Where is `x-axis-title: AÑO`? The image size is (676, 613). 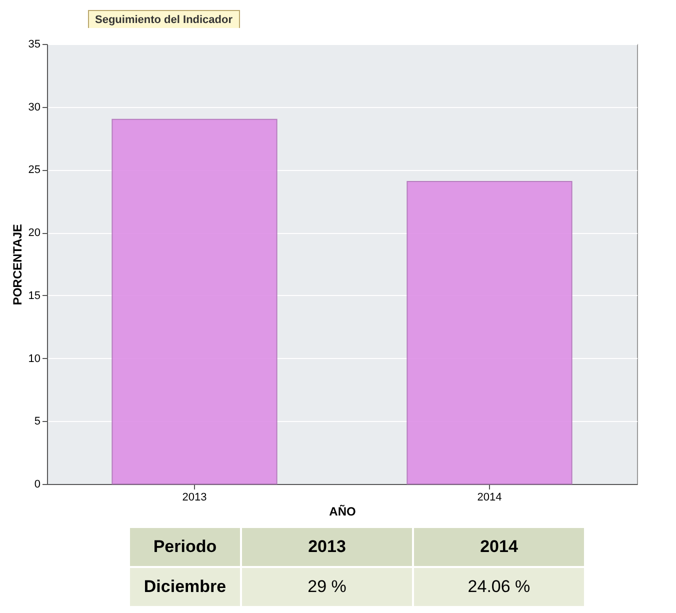 x-axis-title: AÑO is located at coordinates (342, 511).